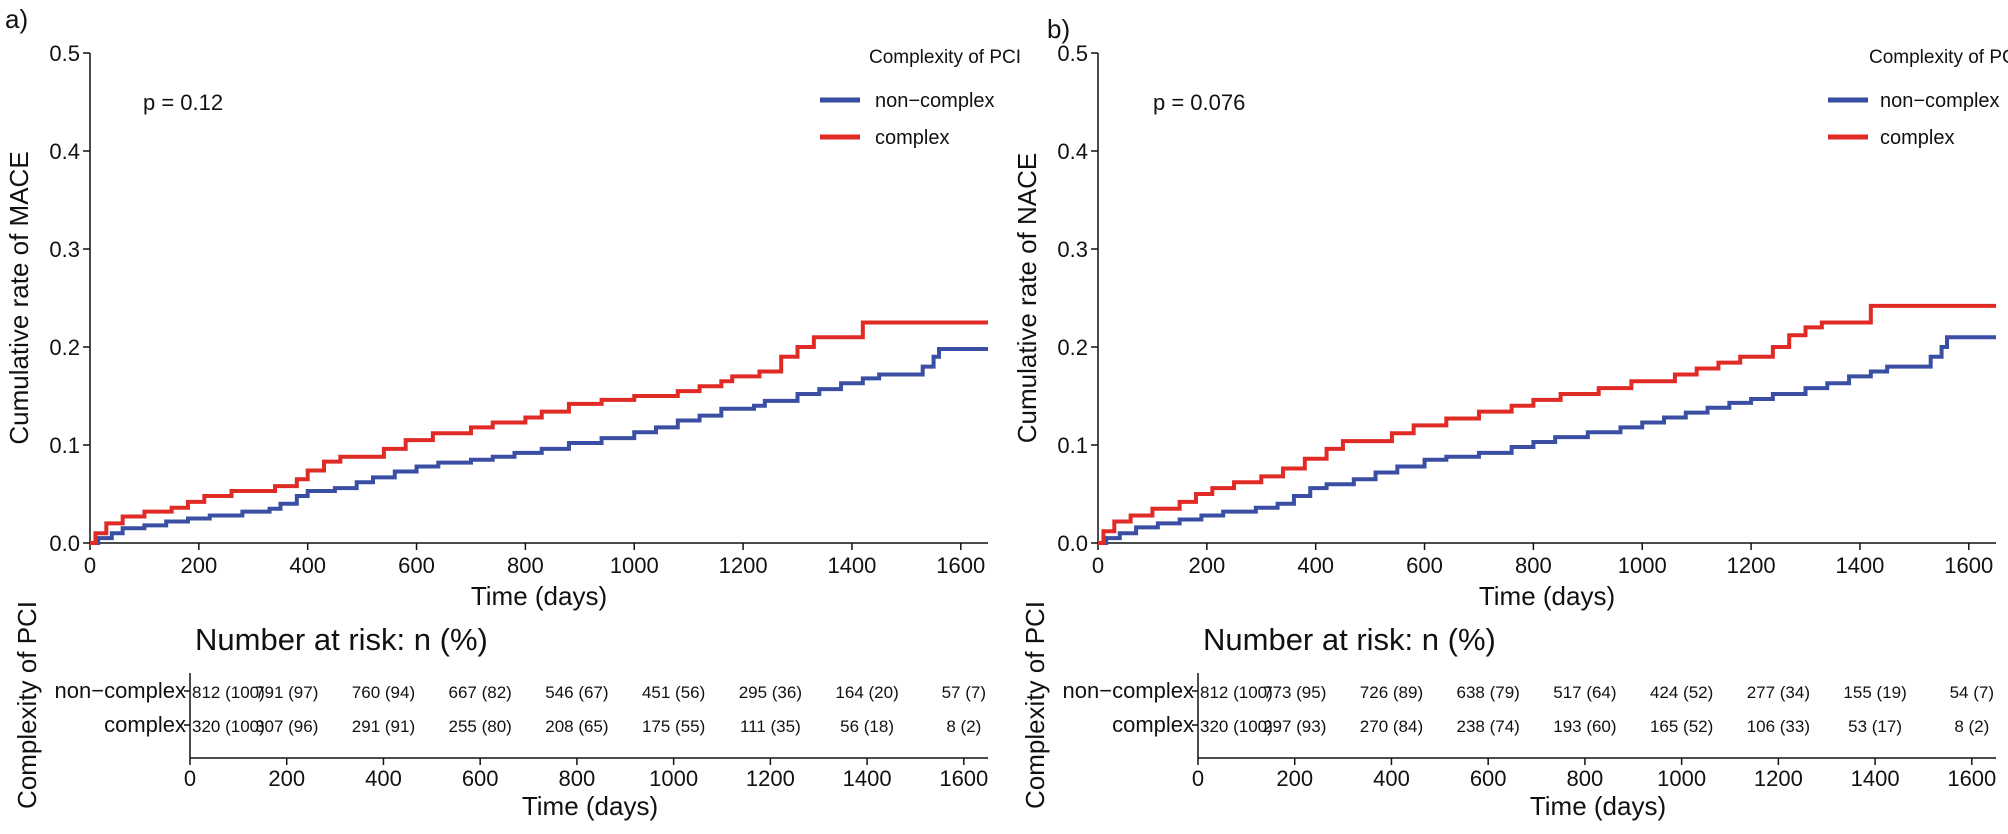 The height and width of the screenshot is (834, 2008). Describe the element at coordinates (1533, 565) in the screenshot. I see `x-tick-label: 800` at that location.